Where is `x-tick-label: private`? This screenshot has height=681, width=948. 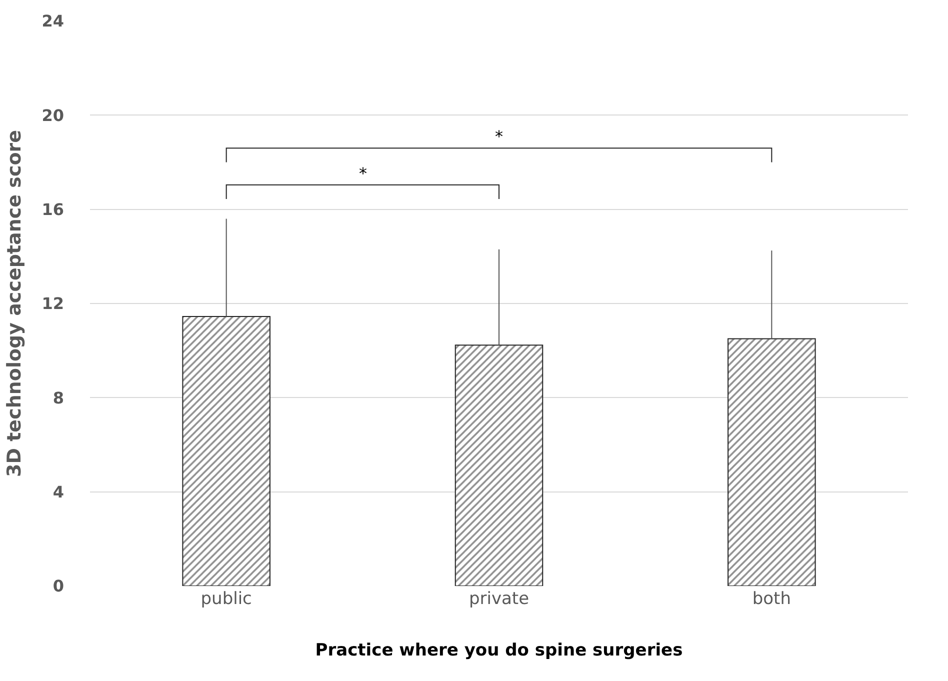
x-tick-label: private is located at coordinates (499, 599).